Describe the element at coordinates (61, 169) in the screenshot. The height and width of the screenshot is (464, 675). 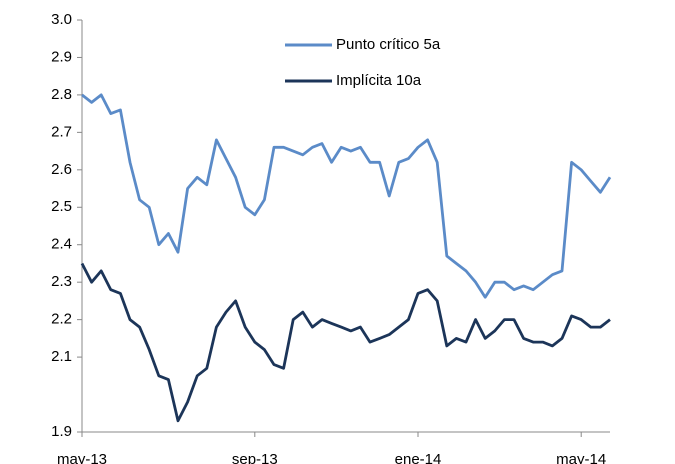
I see `y-tick-label: 2.6` at that location.